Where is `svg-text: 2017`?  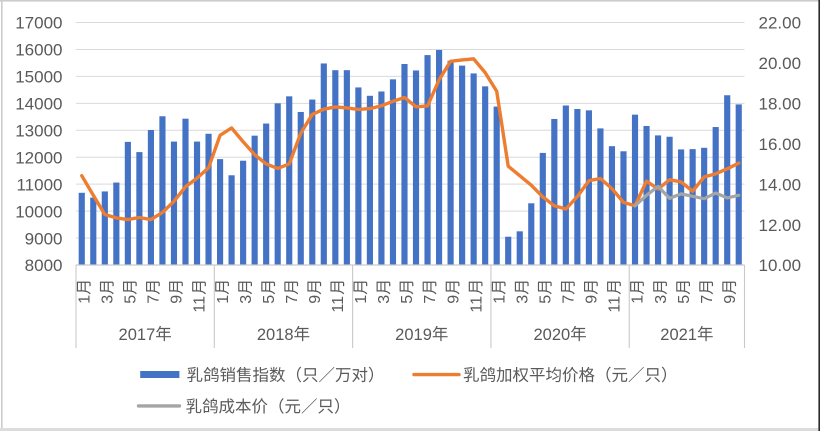
svg-text: 2017 is located at coordinates (137, 335).